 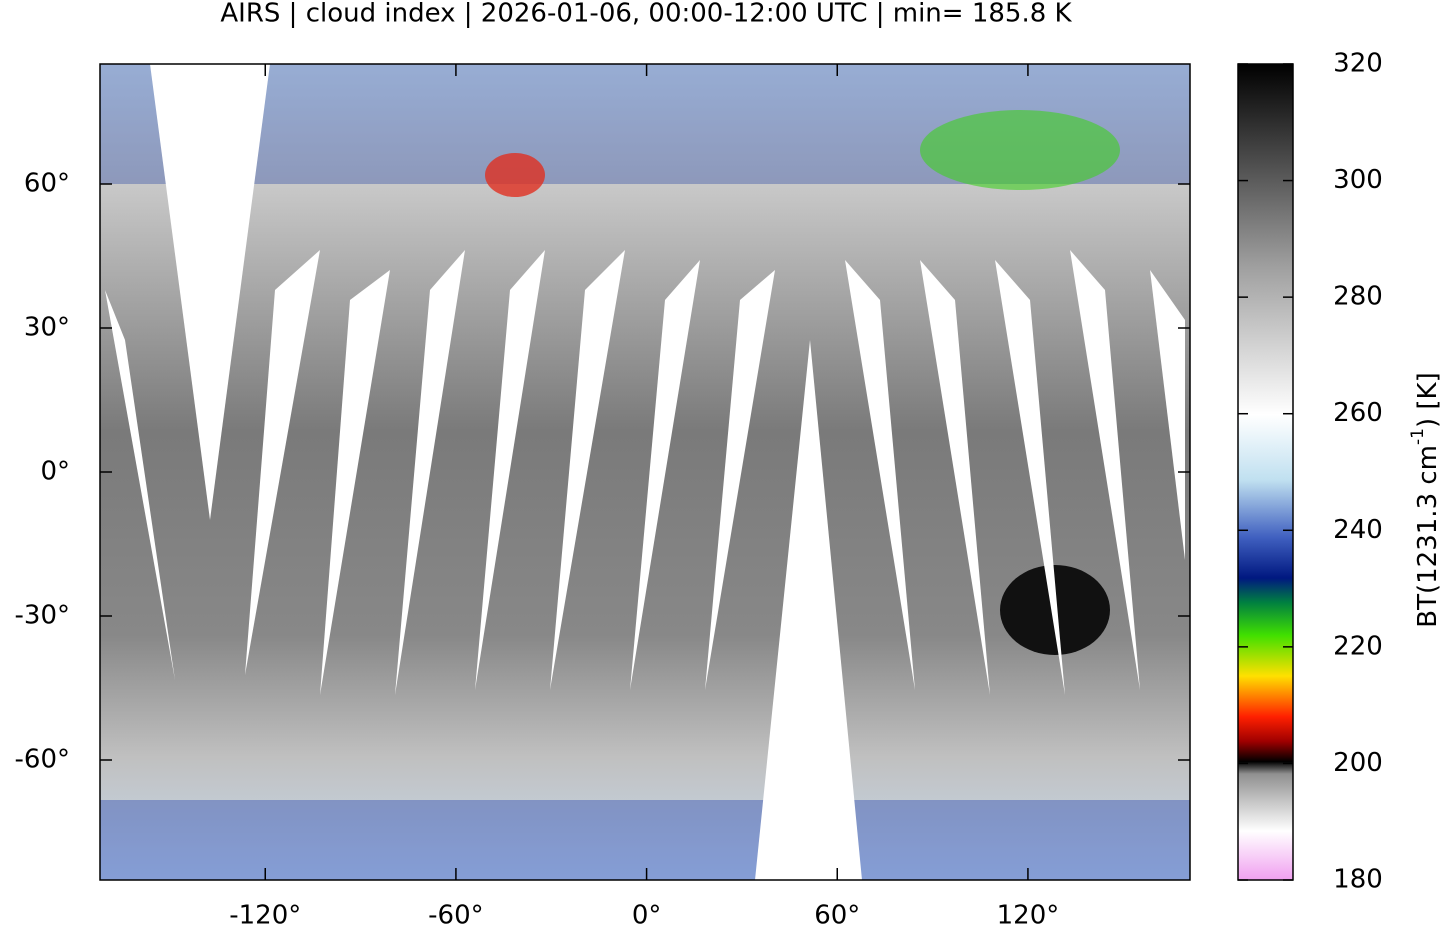 What do you see at coordinates (42, 760) in the screenshot?
I see `y-tick-label: -60°` at bounding box center [42, 760].